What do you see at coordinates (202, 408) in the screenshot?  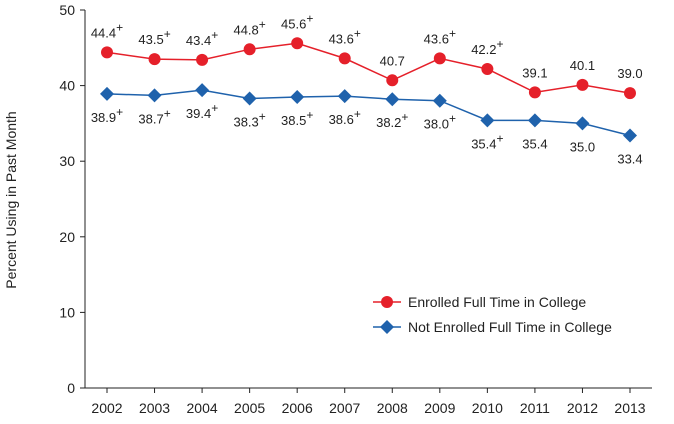 I see `x-tick-label: 2004` at bounding box center [202, 408].